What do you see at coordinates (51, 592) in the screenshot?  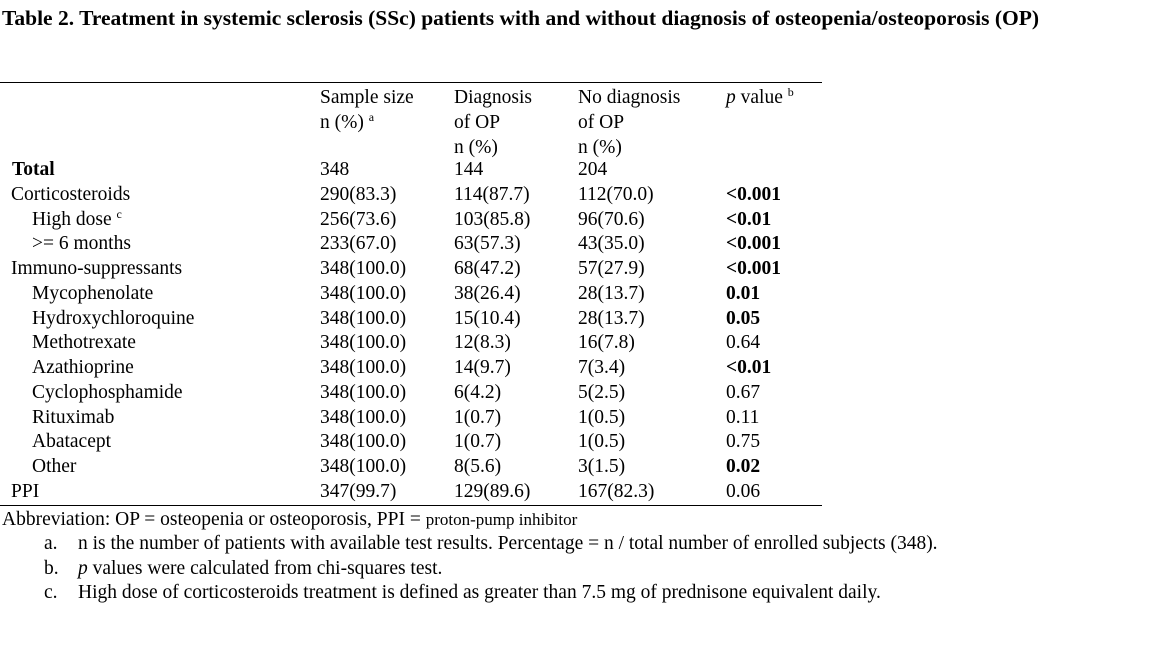 I see `footnote-marker: c.` at bounding box center [51, 592].